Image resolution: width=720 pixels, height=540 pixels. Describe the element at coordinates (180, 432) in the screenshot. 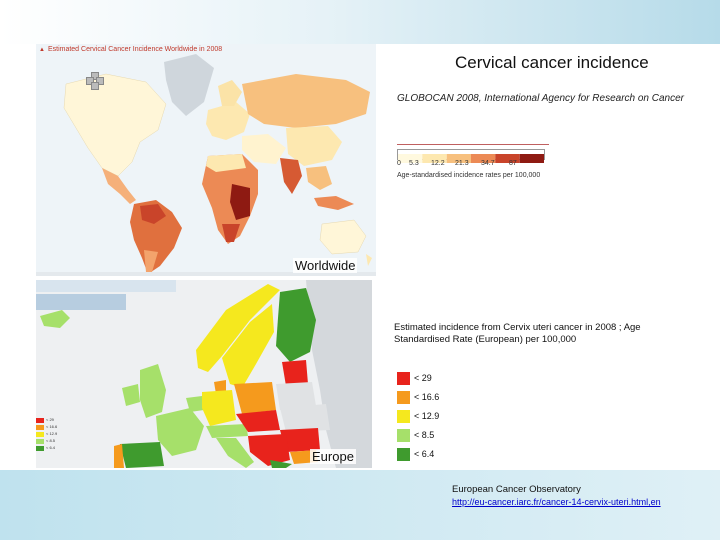

I see `region-france` at that location.